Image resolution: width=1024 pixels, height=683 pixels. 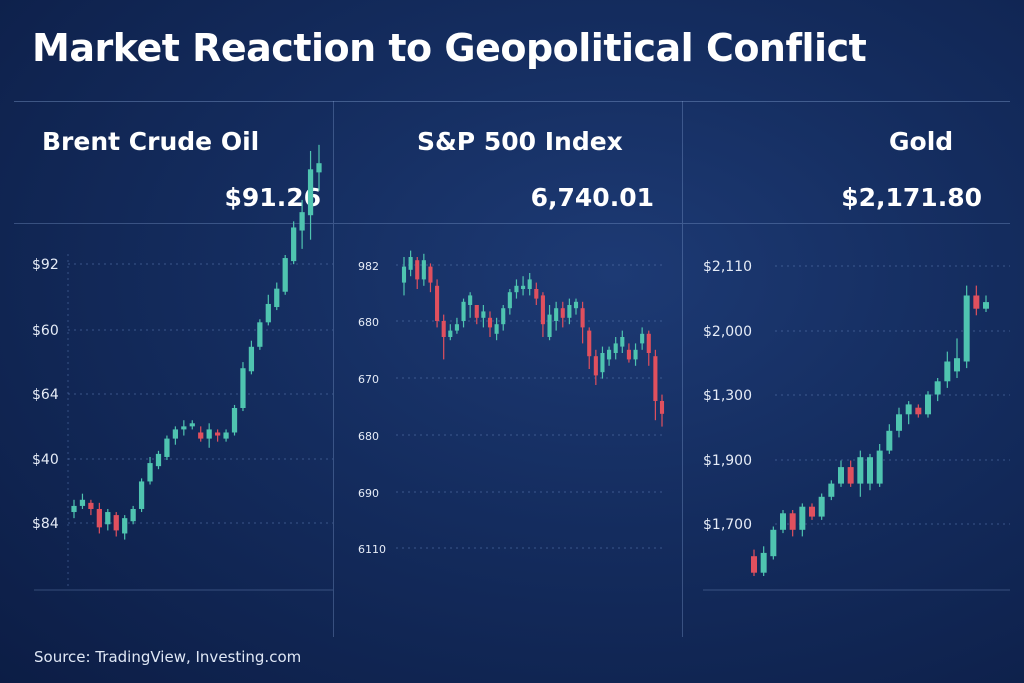 What do you see at coordinates (45, 265) in the screenshot?
I see `y-tick-label: $92` at bounding box center [45, 265].